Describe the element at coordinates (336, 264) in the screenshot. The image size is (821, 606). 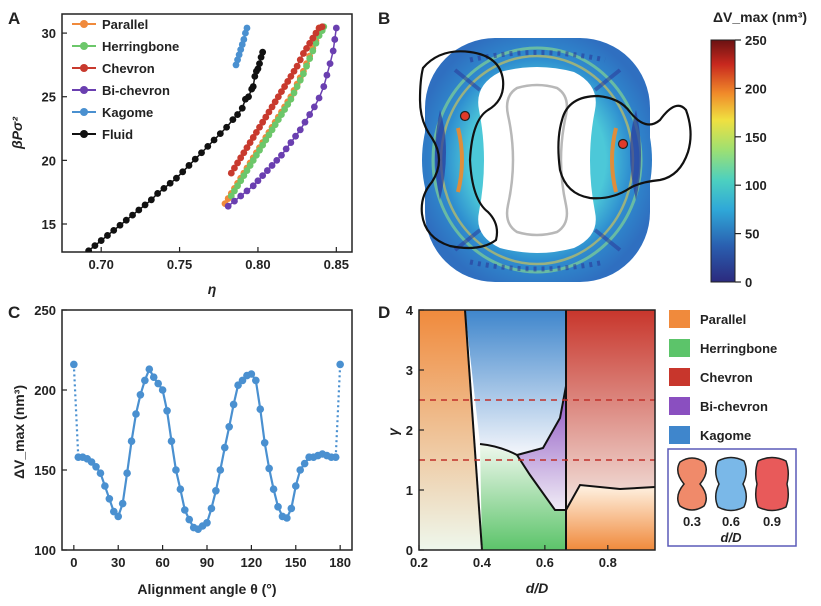
I see `panel-a-x-tick-label: 0.85` at that location.